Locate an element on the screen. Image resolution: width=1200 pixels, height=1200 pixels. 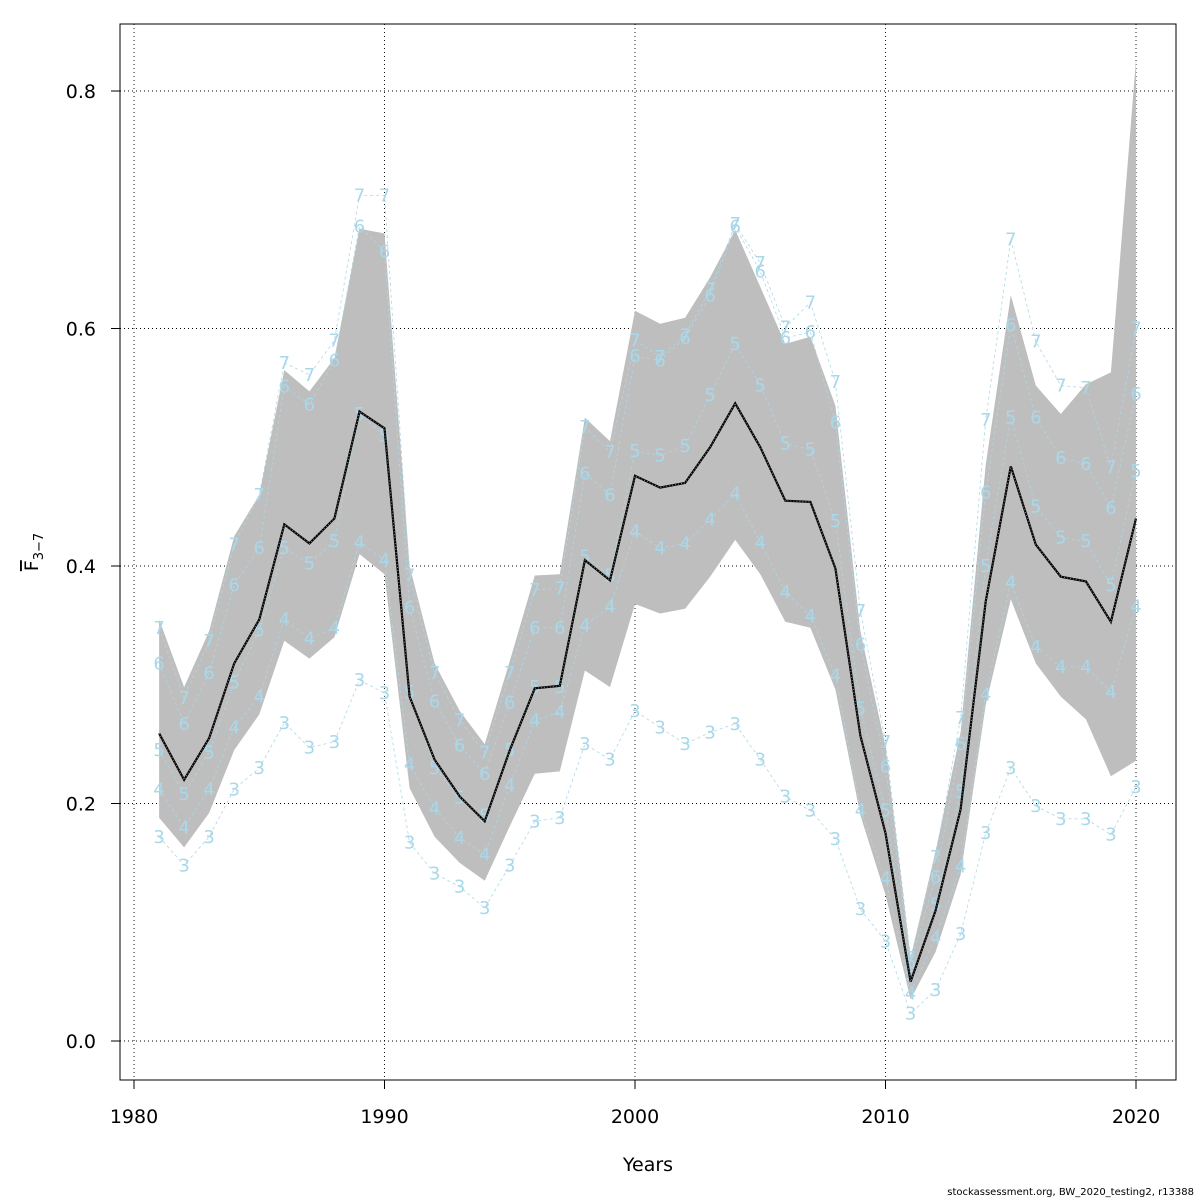
y-axis: 0.0 0.2 0.4 0.6 0.8 is located at coordinates (93, 567).